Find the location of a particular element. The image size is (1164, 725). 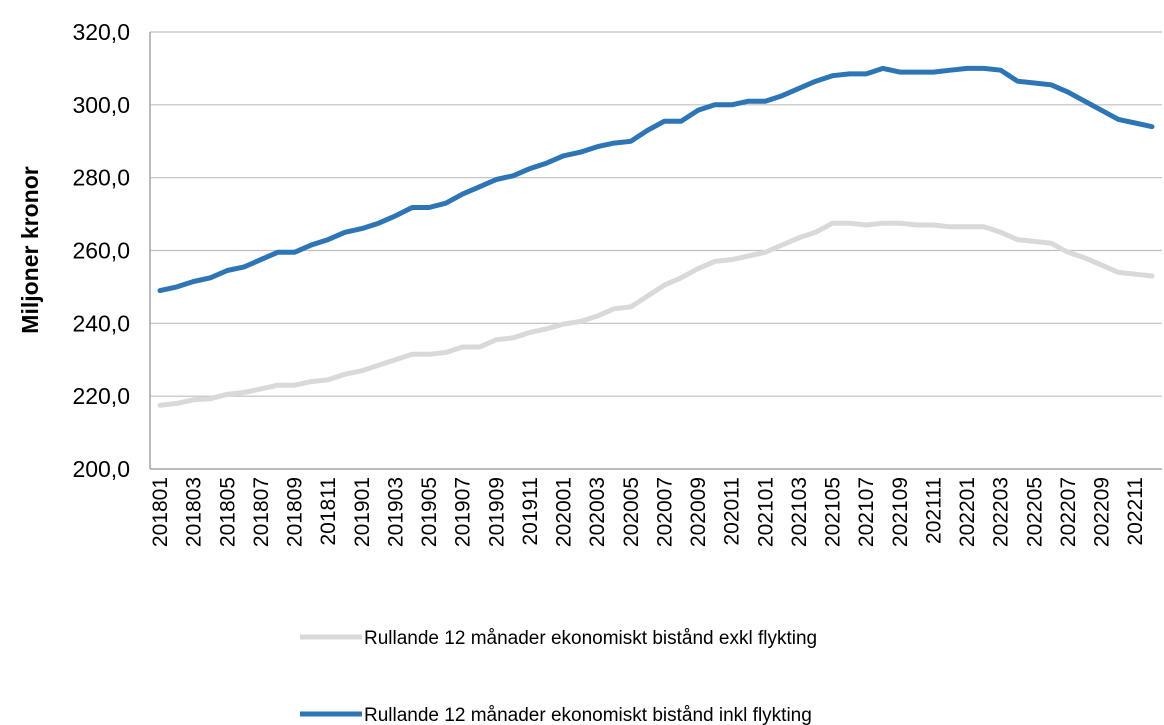

y-axis-ticks: 200,0 220,0 240,0 260,0 280,0 300,0 320,0 is located at coordinates (101, 250).